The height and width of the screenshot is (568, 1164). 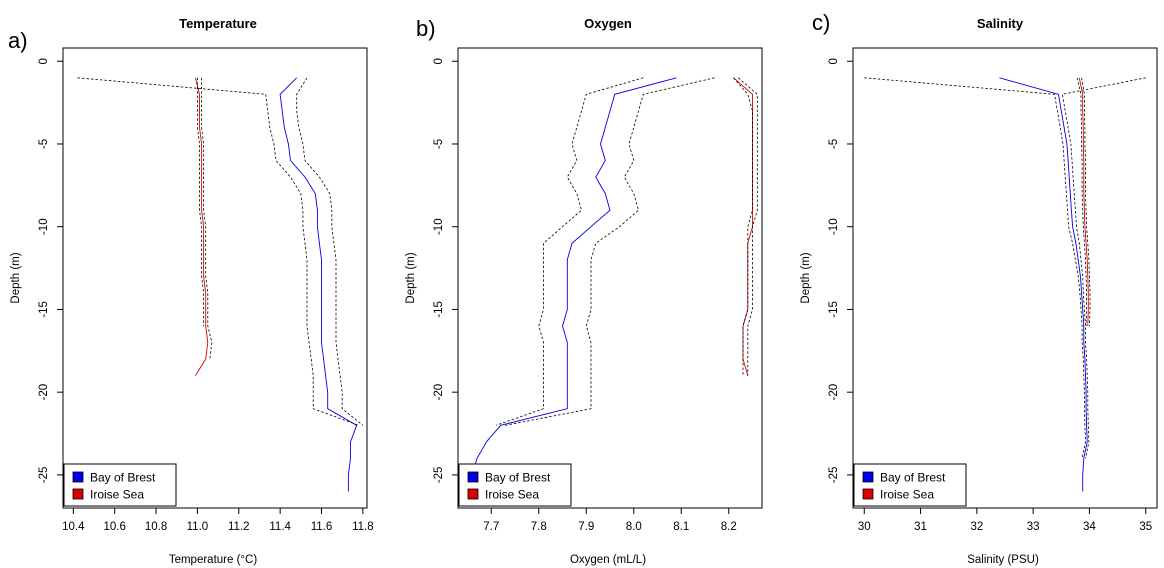 I want to click on x-axis-label: Temperature (°C), so click(x=213, y=560).